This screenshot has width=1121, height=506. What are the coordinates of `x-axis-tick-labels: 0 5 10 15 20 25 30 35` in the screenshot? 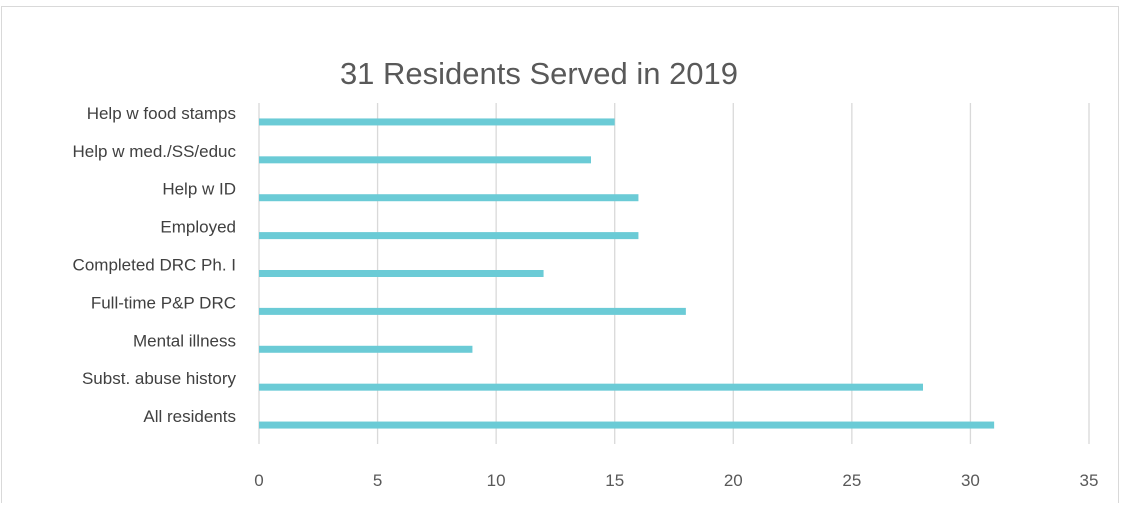 It's located at (676, 480).